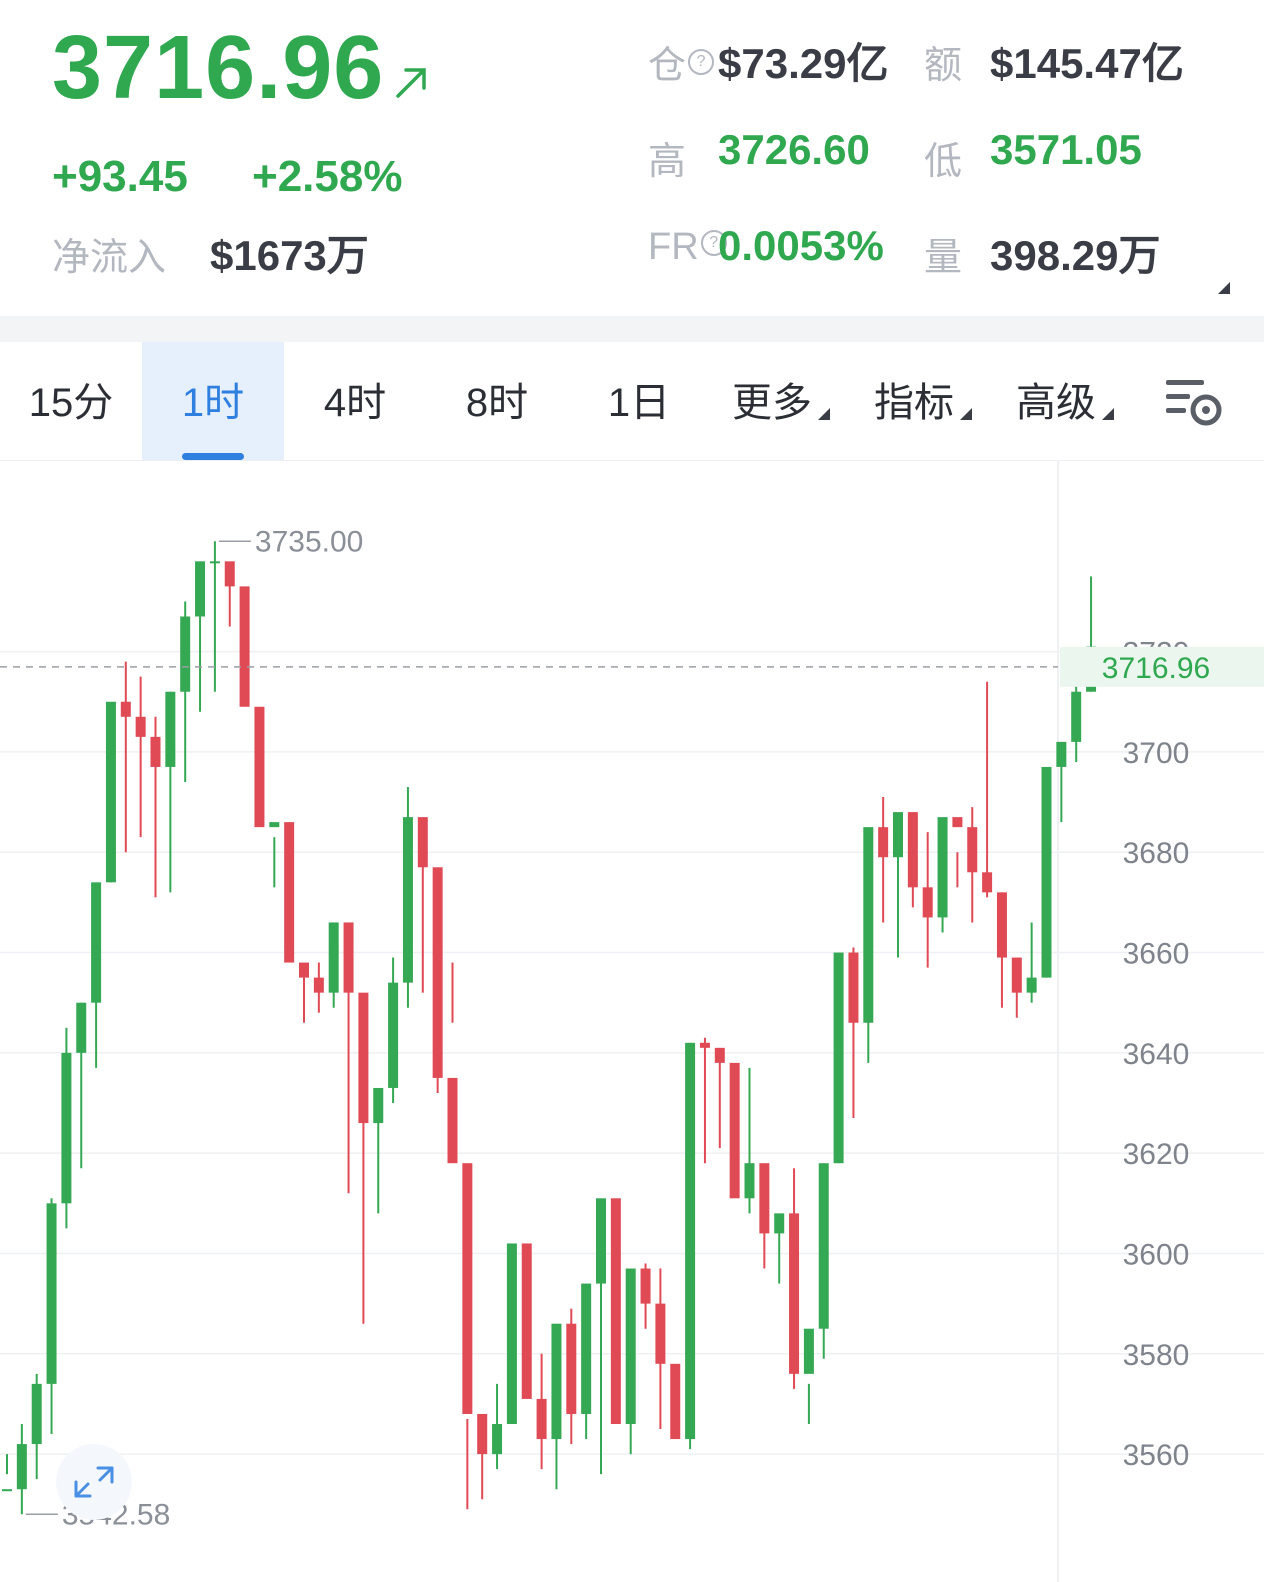  I want to click on y-tick-label: 3620, so click(1156, 1154).